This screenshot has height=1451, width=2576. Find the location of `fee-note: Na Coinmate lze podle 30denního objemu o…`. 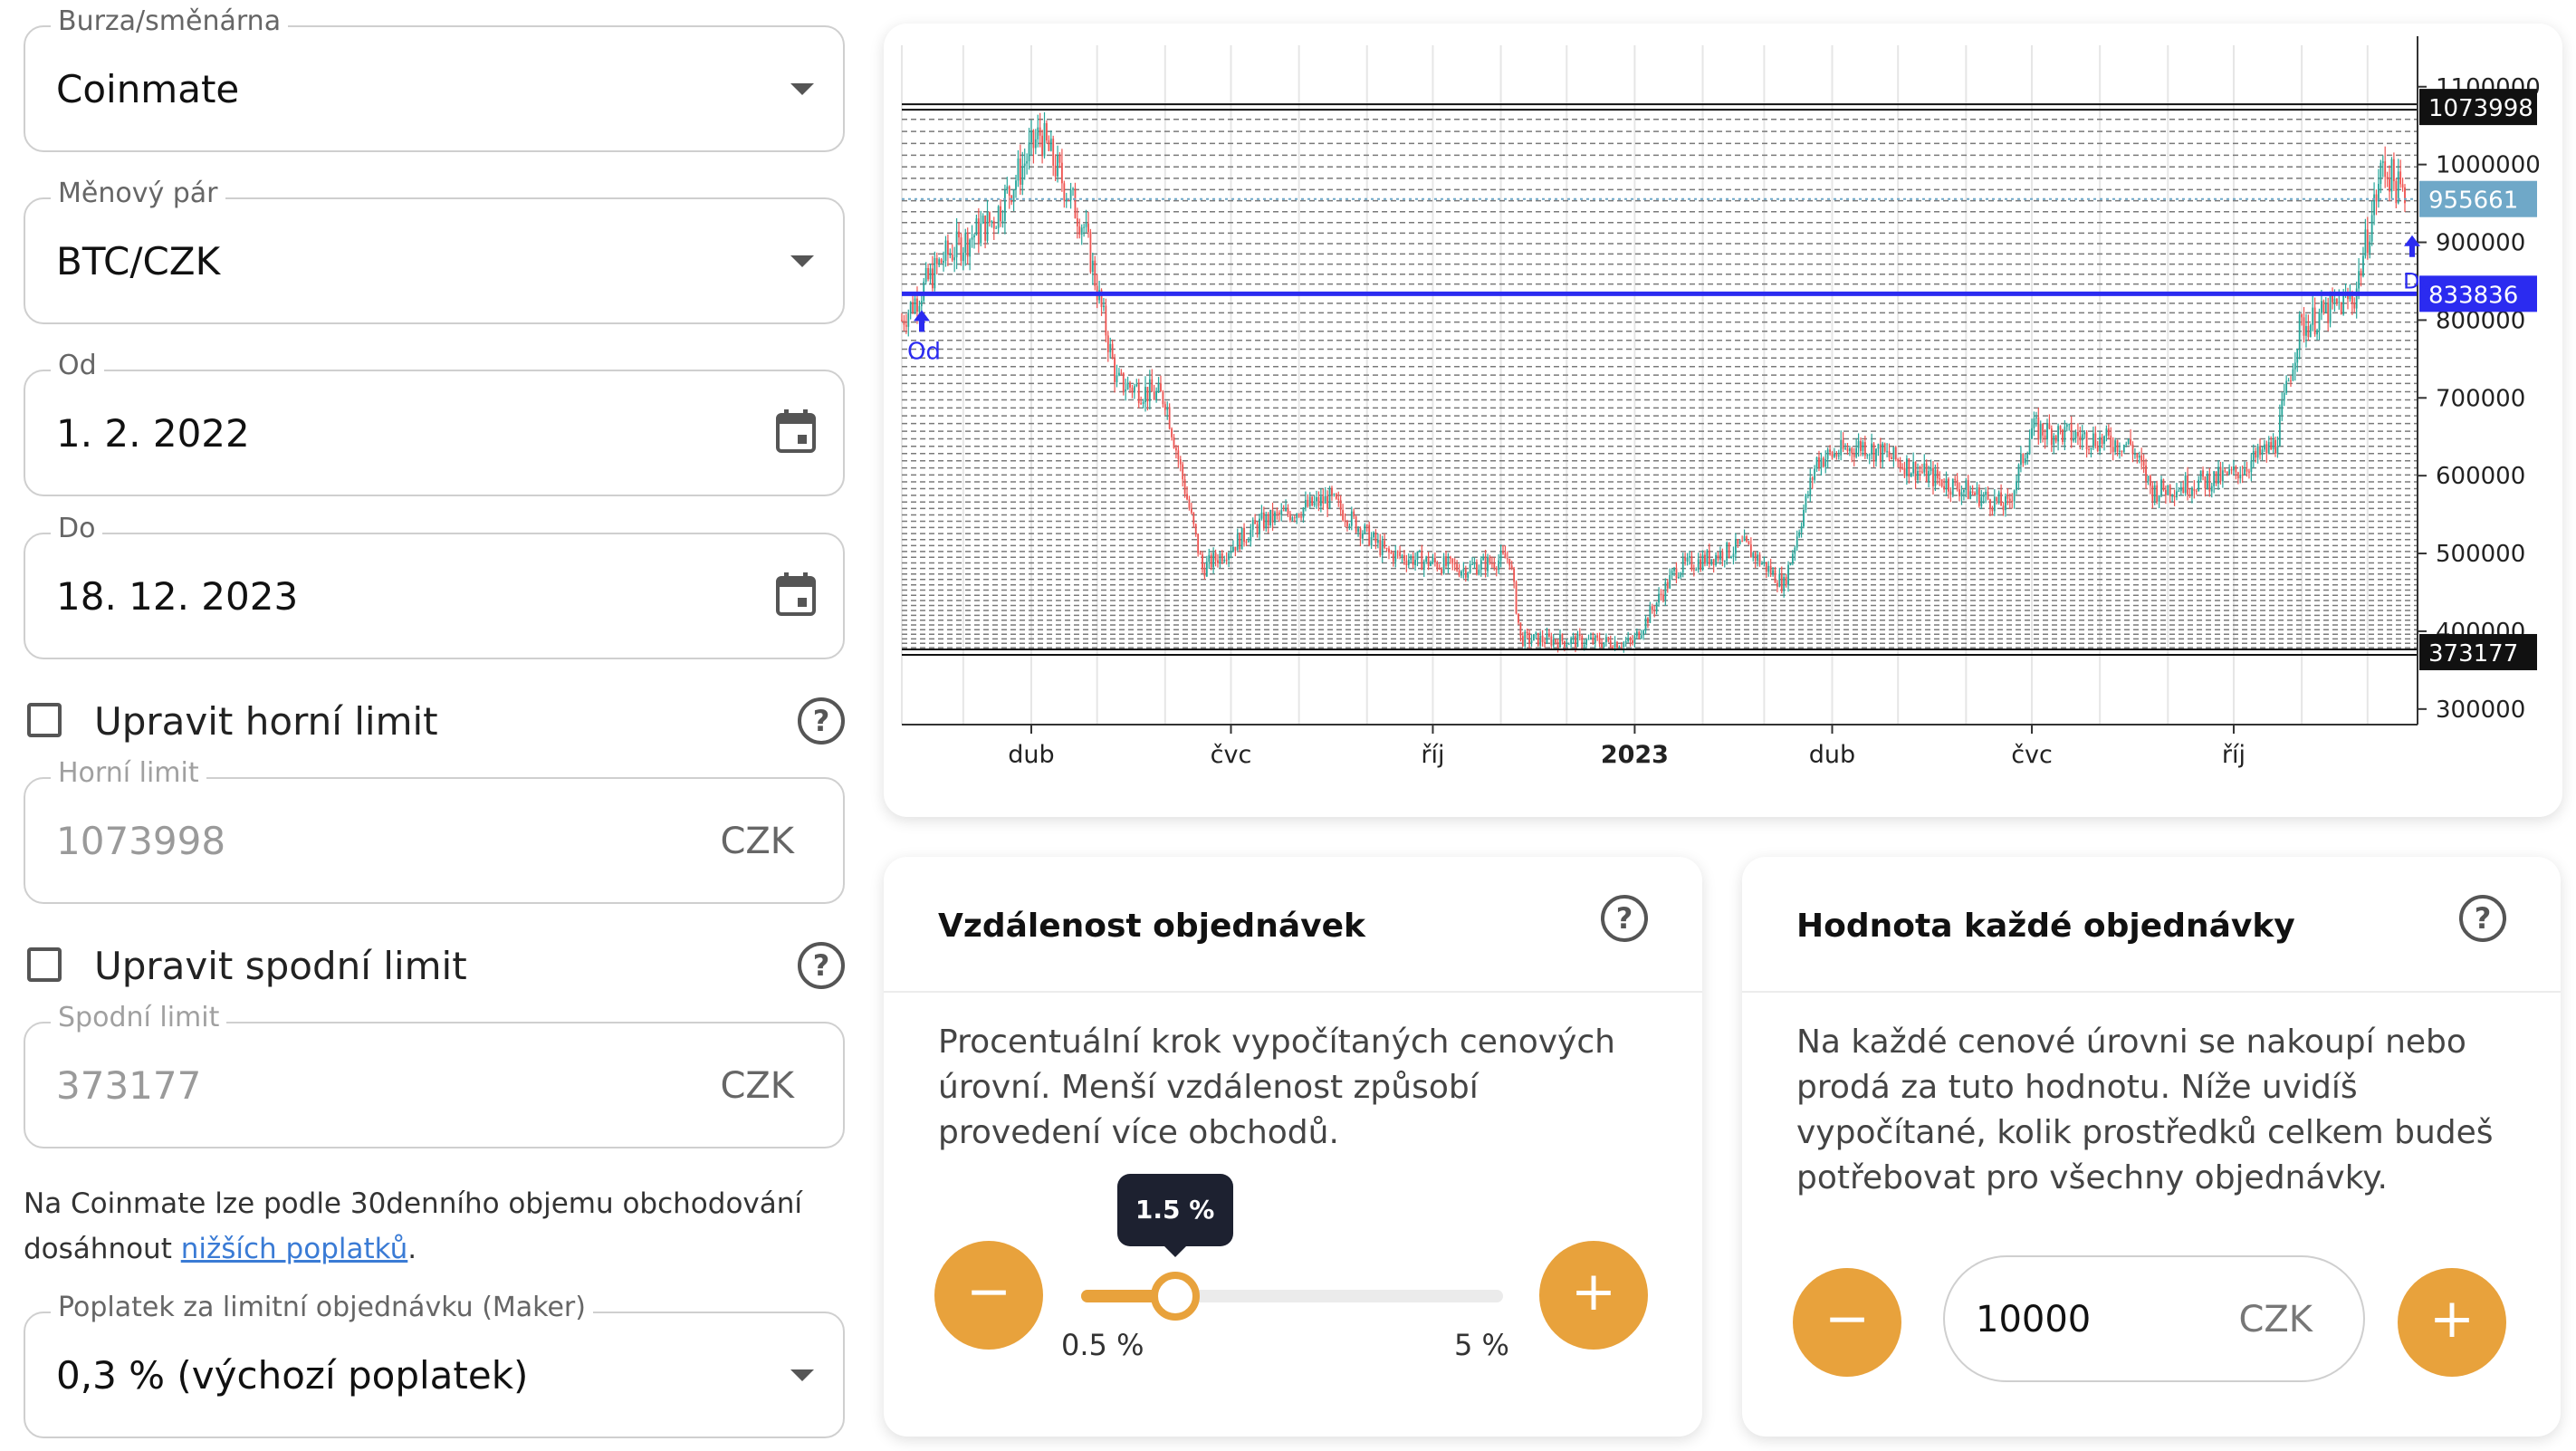

fee-note: Na Coinmate lze podle 30denního objemu o… is located at coordinates (434, 1226).